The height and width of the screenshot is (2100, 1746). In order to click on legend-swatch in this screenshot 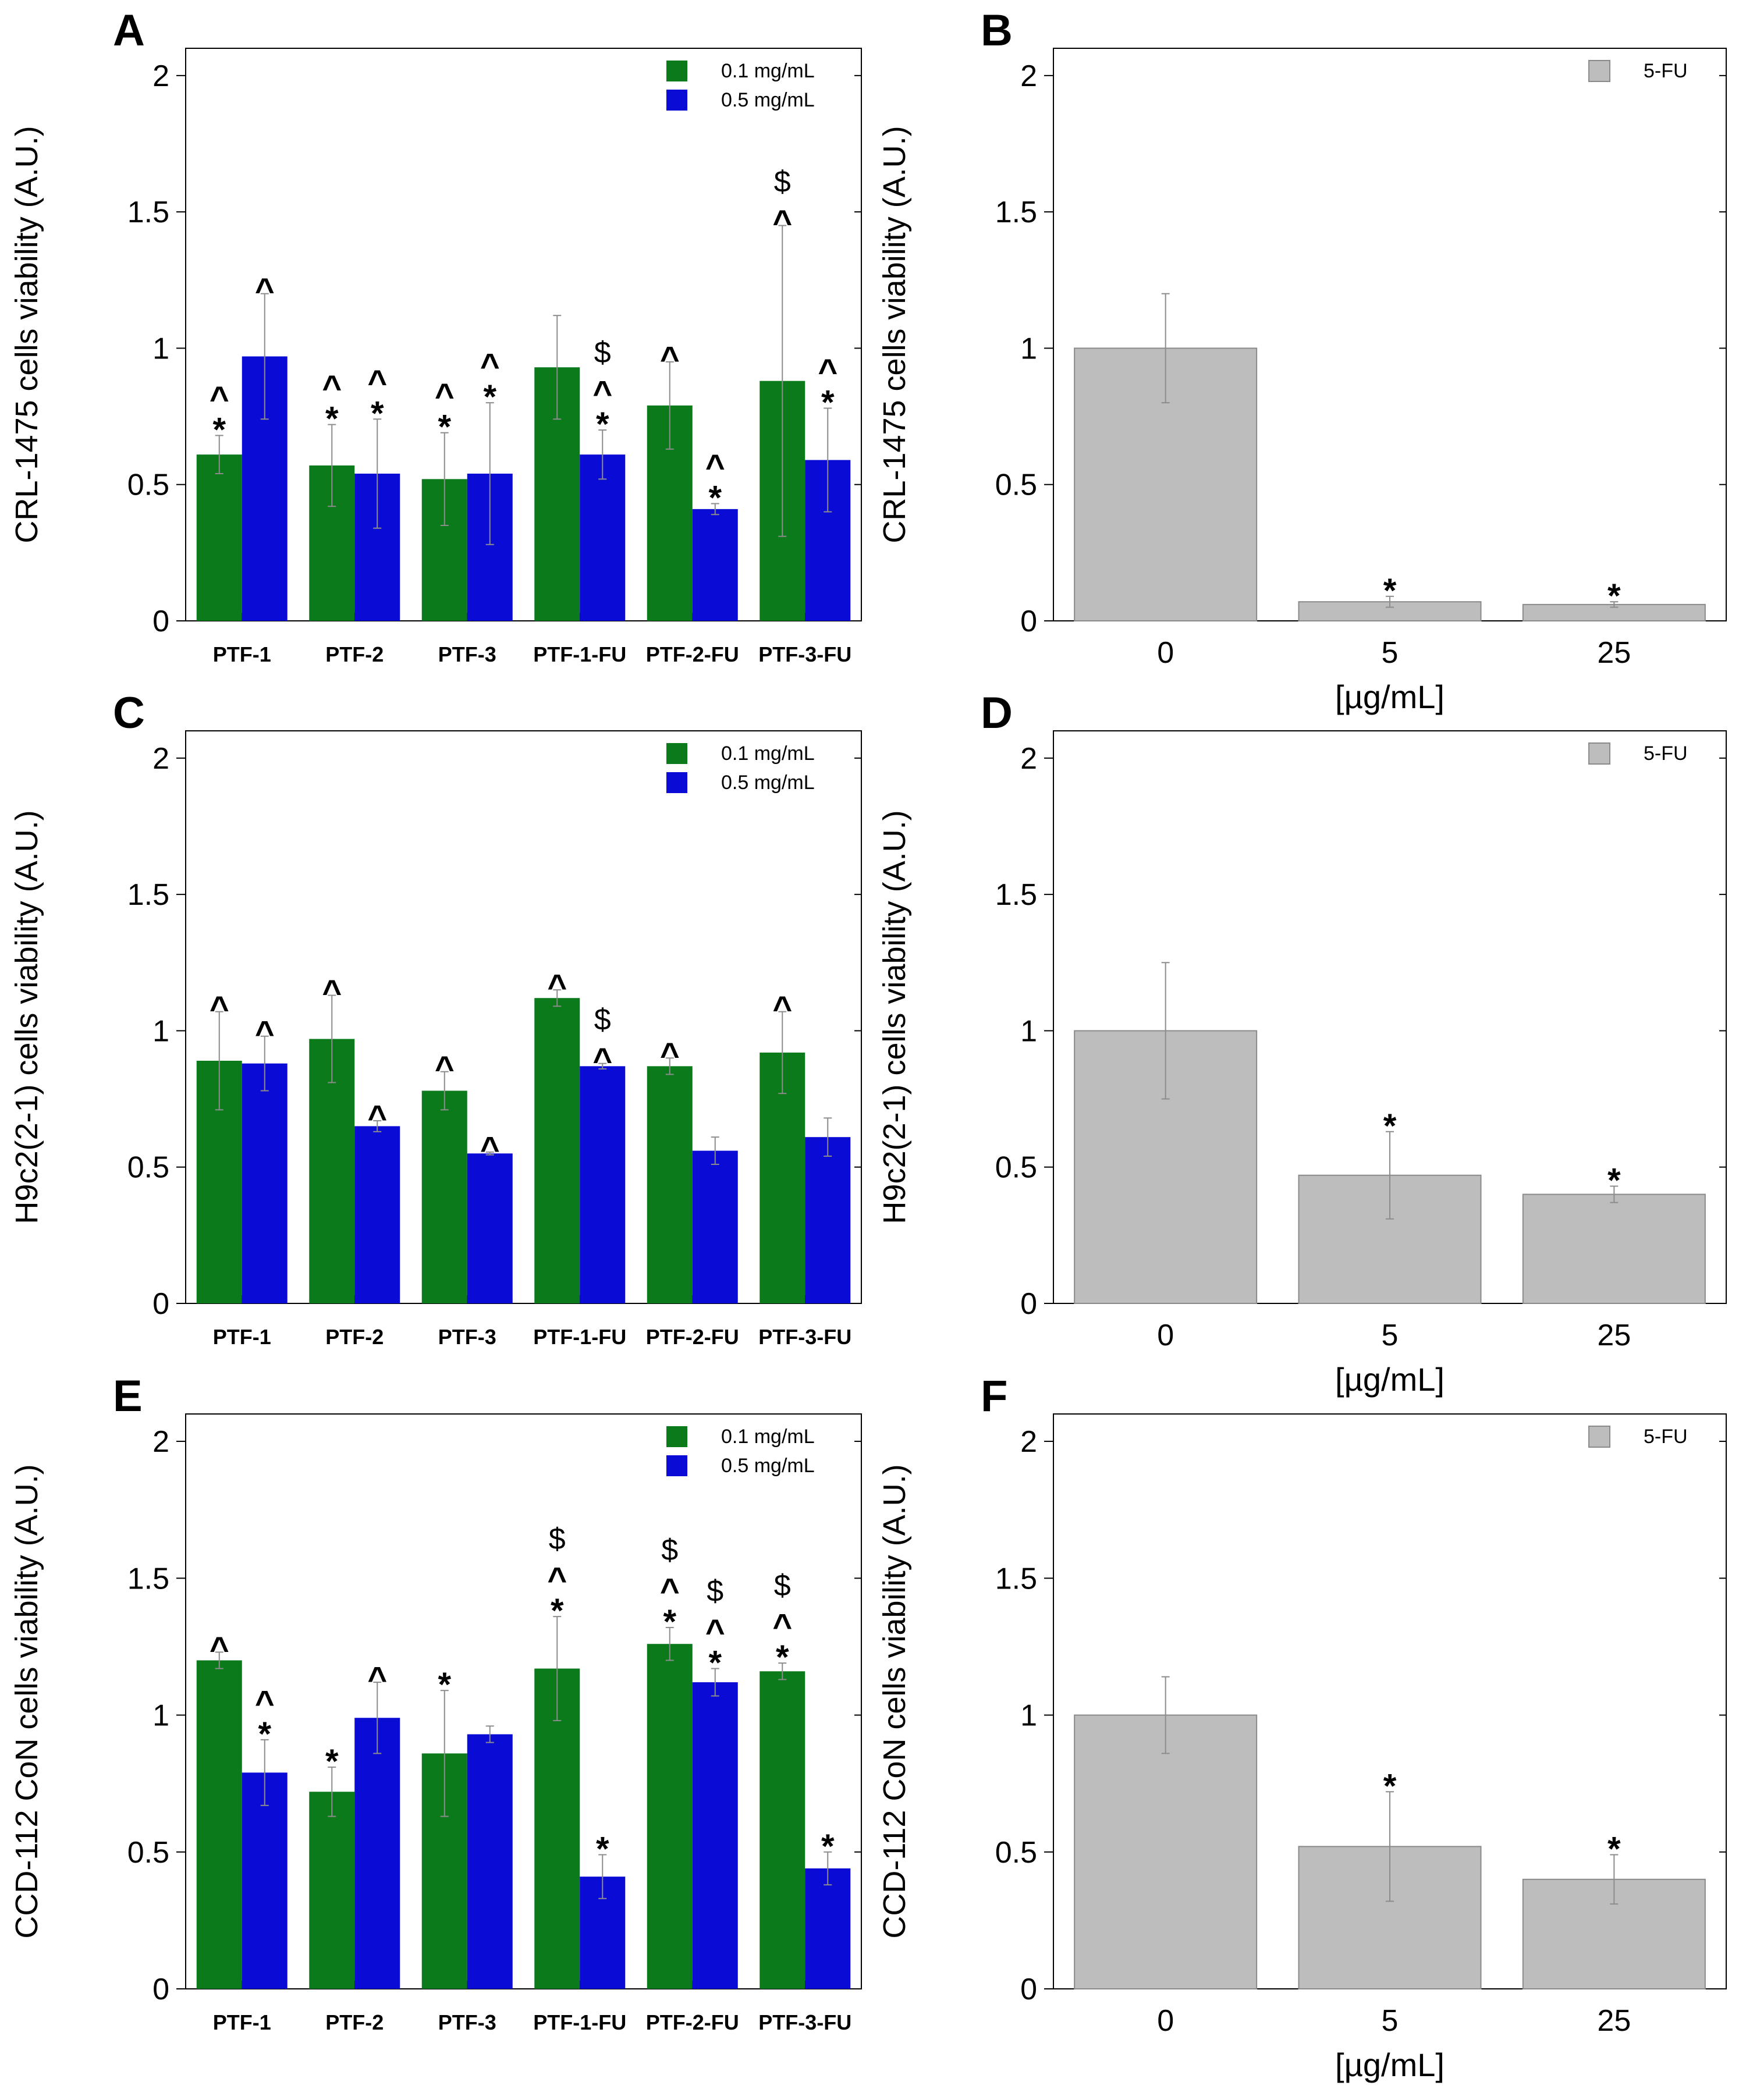, I will do `click(676, 782)`.